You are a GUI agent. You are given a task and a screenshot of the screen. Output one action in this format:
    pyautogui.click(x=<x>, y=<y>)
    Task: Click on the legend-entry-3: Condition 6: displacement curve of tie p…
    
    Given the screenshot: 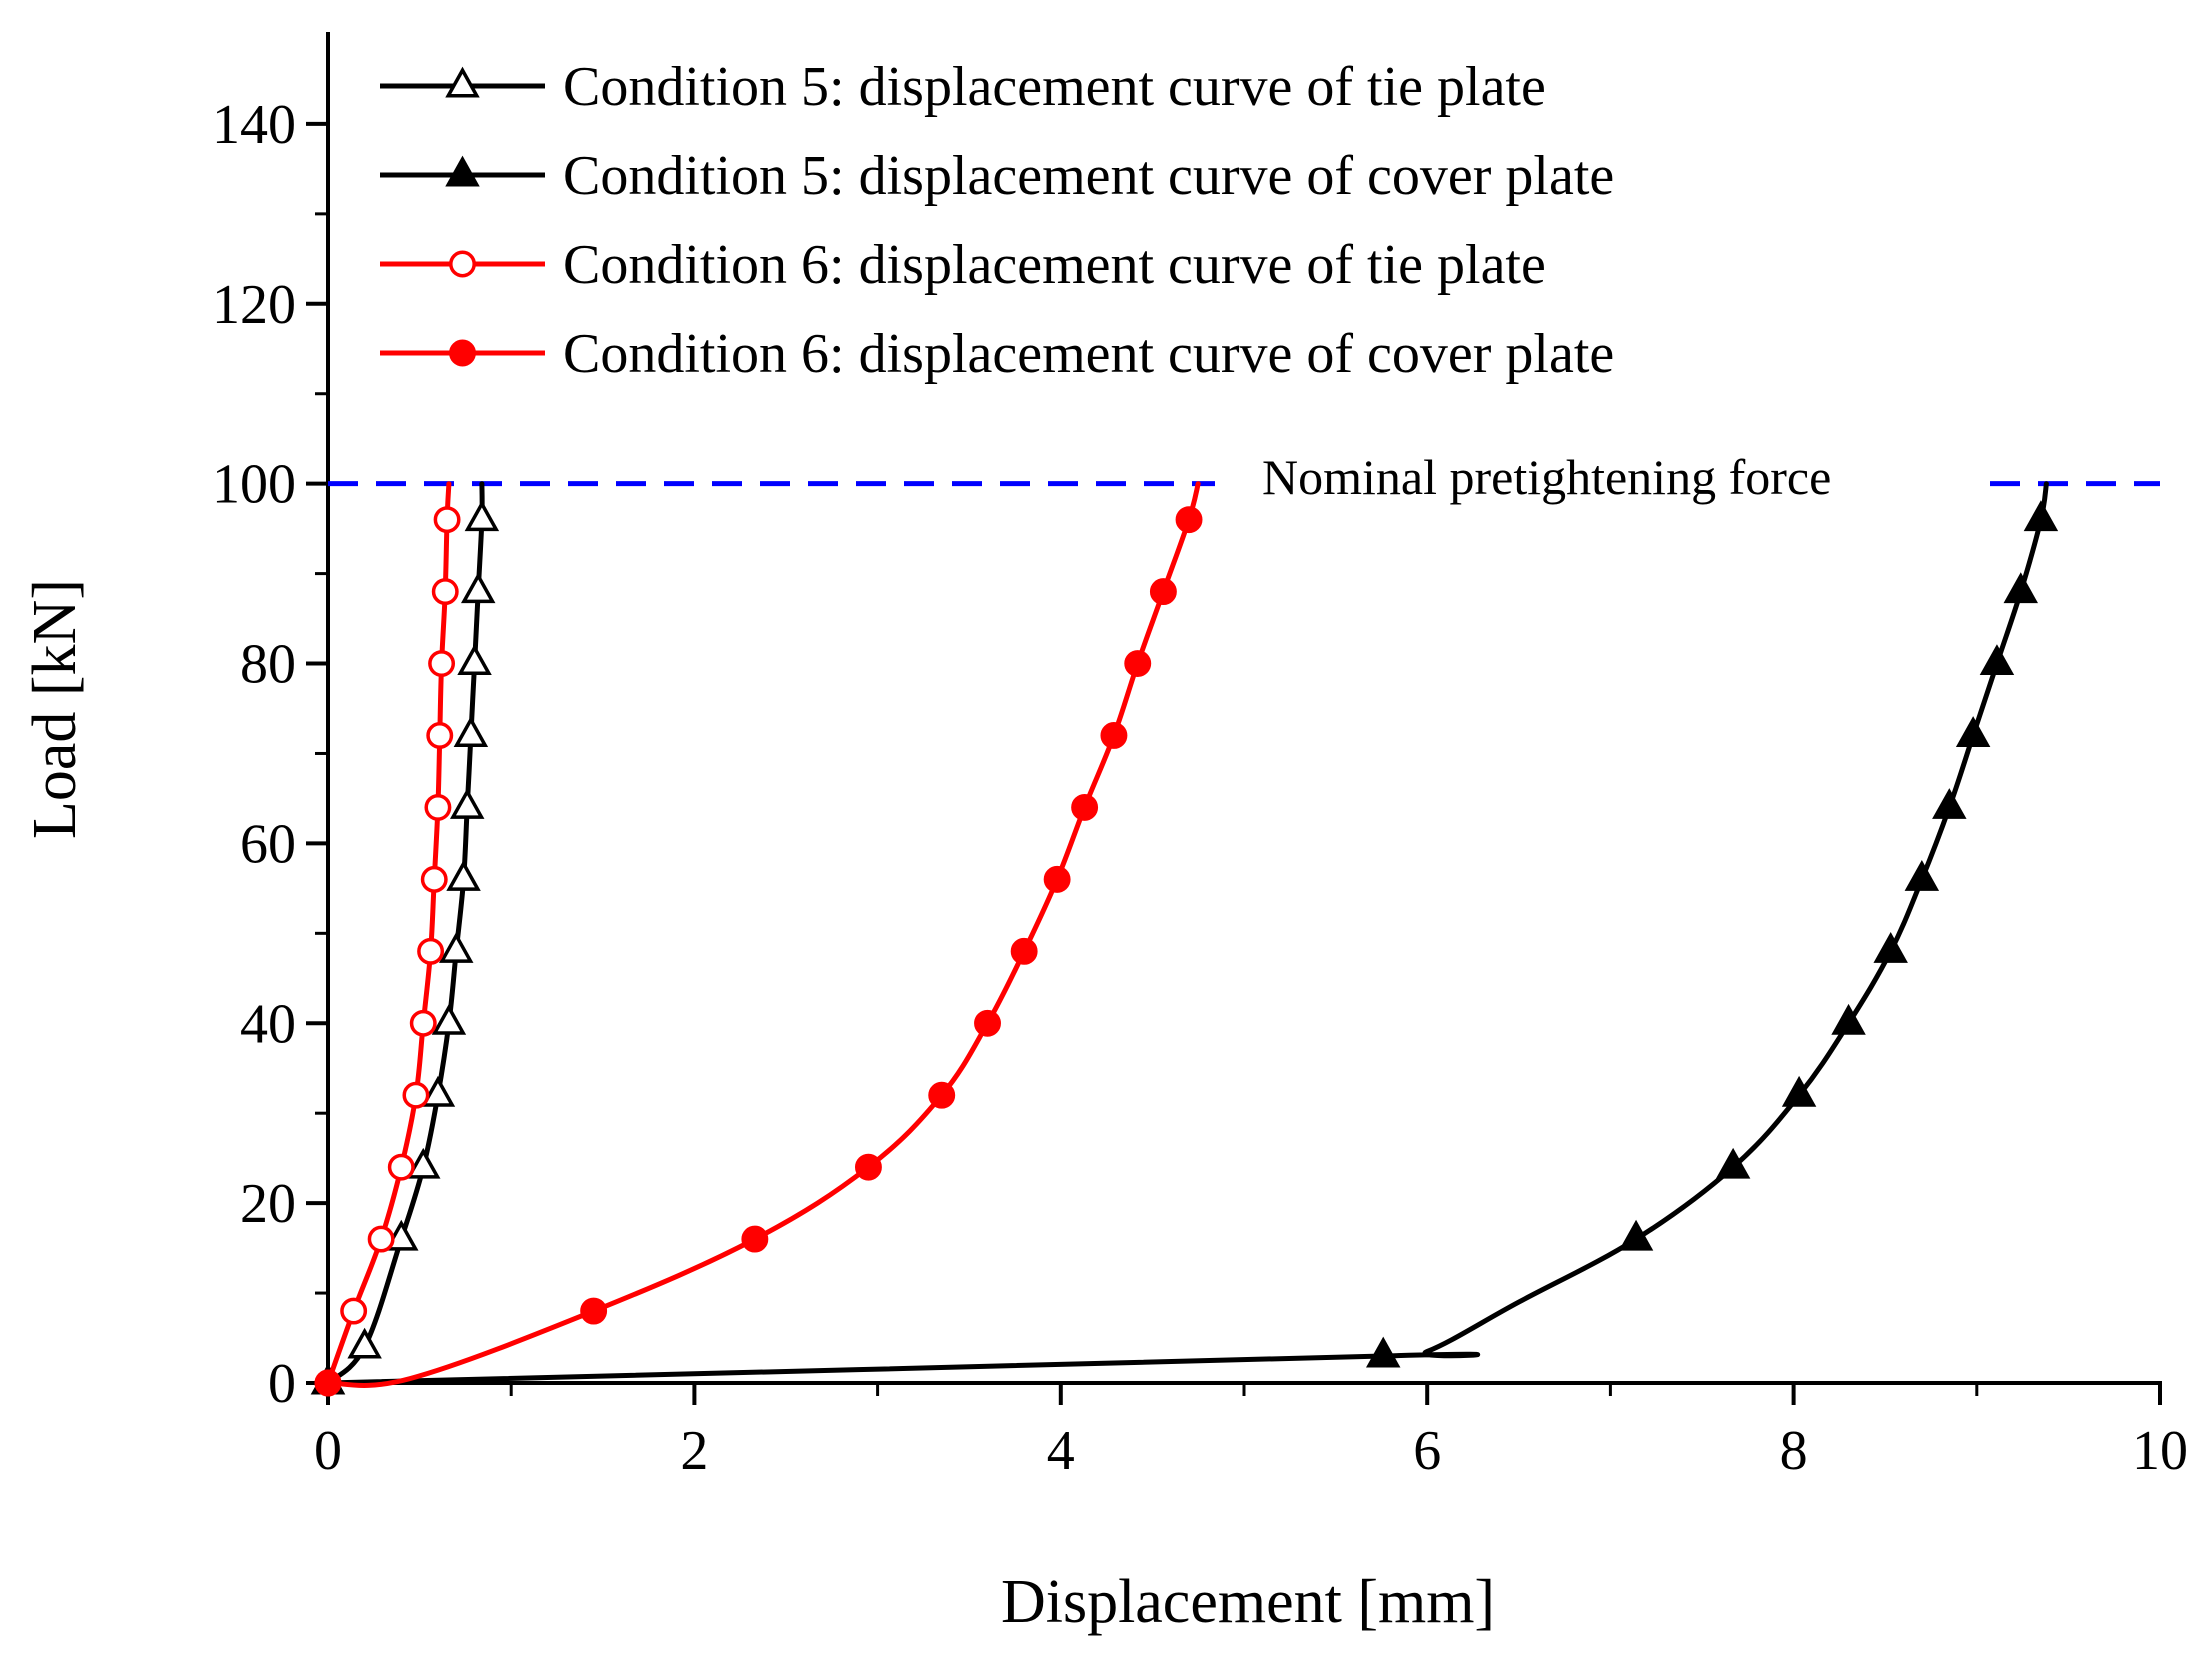 What is the action you would take?
    pyautogui.click(x=963, y=265)
    